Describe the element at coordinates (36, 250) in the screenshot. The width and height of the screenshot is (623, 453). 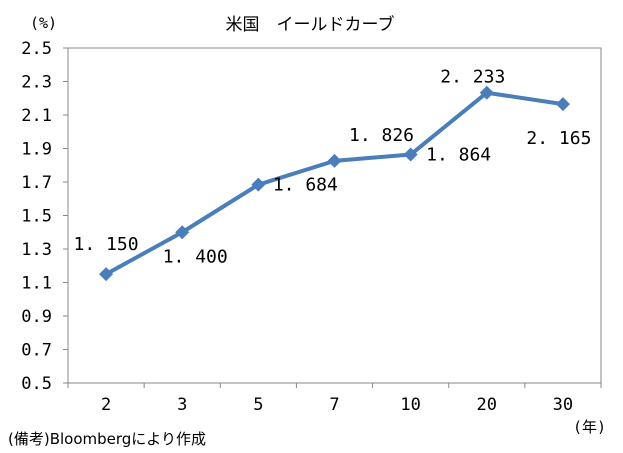
I see `y-tick-label: 1.3` at that location.